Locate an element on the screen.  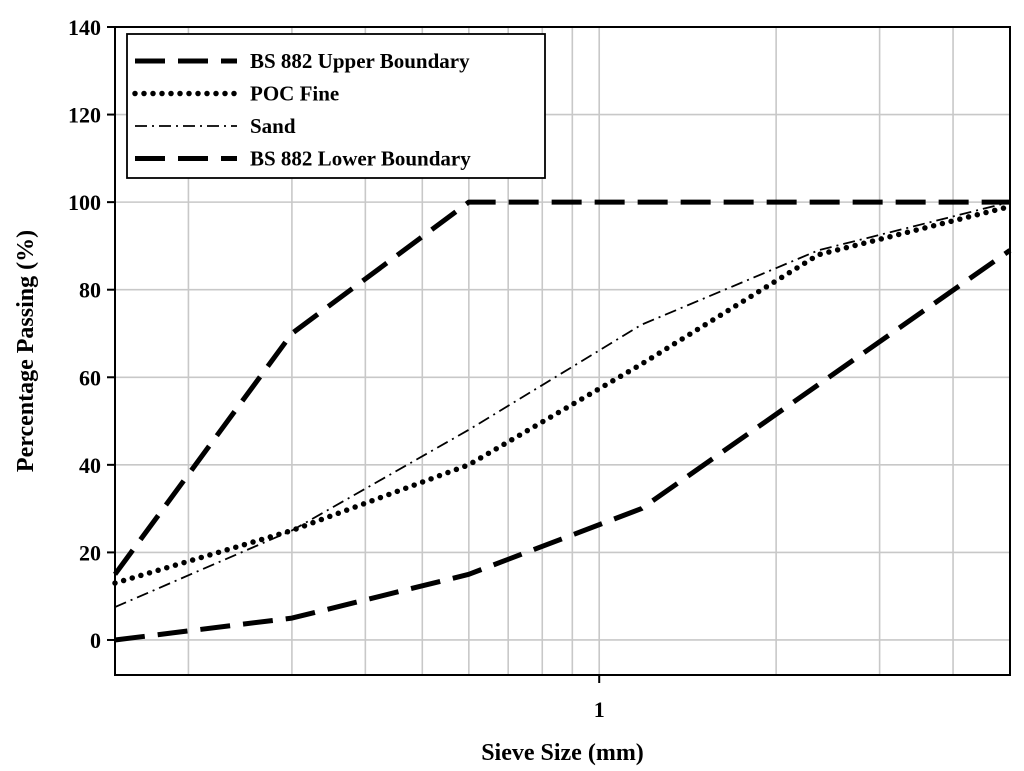
y-tick-label: 40 is located at coordinates (90, 465).